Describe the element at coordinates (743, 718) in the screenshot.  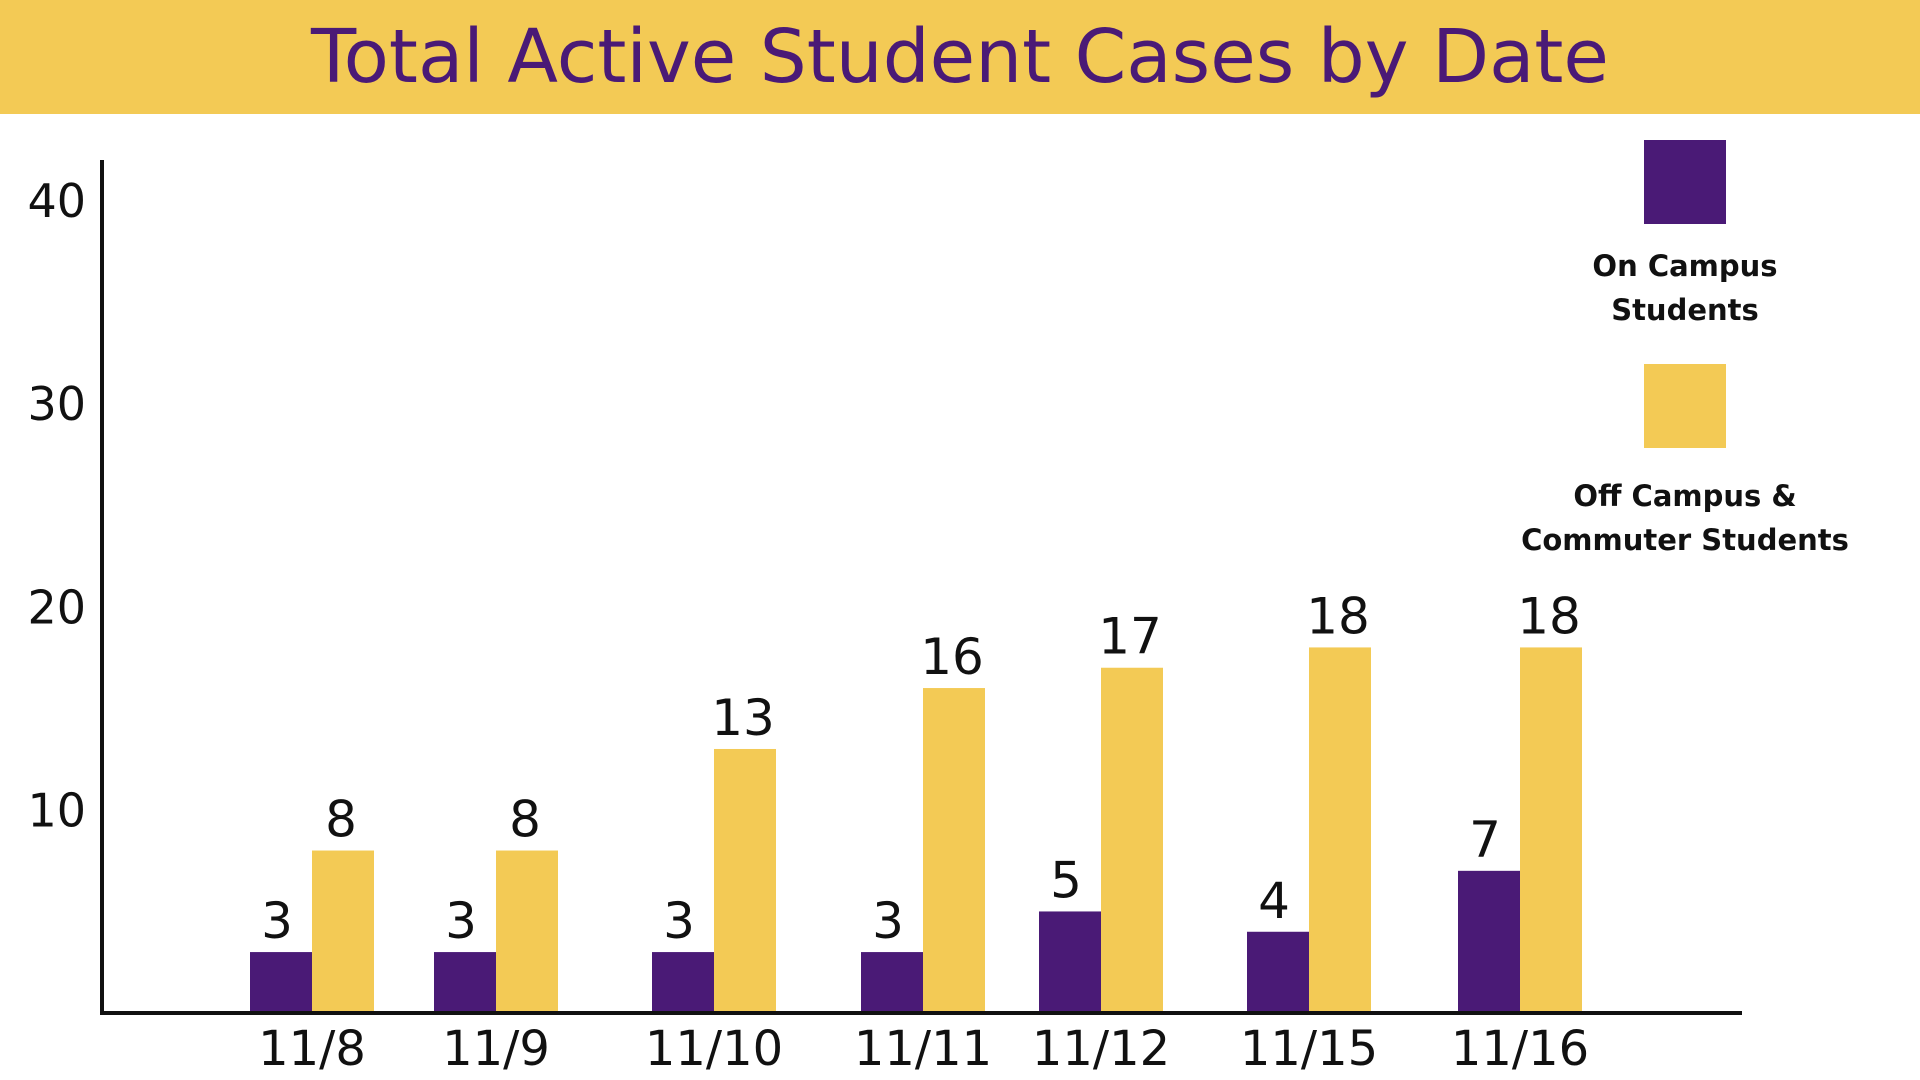
I see `value-label-off-campus: 13` at that location.